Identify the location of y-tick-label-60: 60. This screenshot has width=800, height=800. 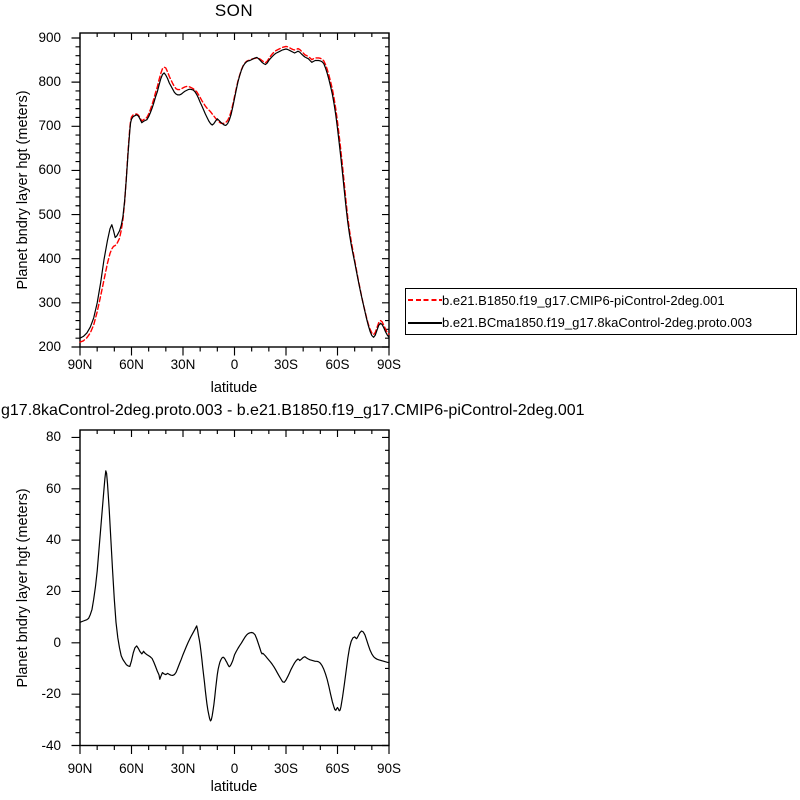
(53, 488).